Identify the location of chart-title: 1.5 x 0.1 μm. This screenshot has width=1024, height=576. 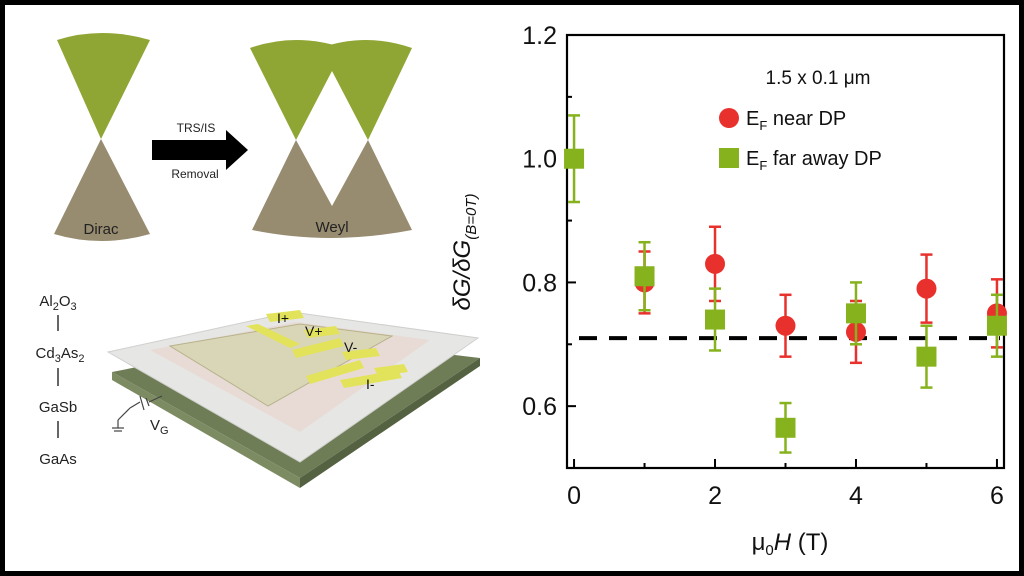
(818, 78).